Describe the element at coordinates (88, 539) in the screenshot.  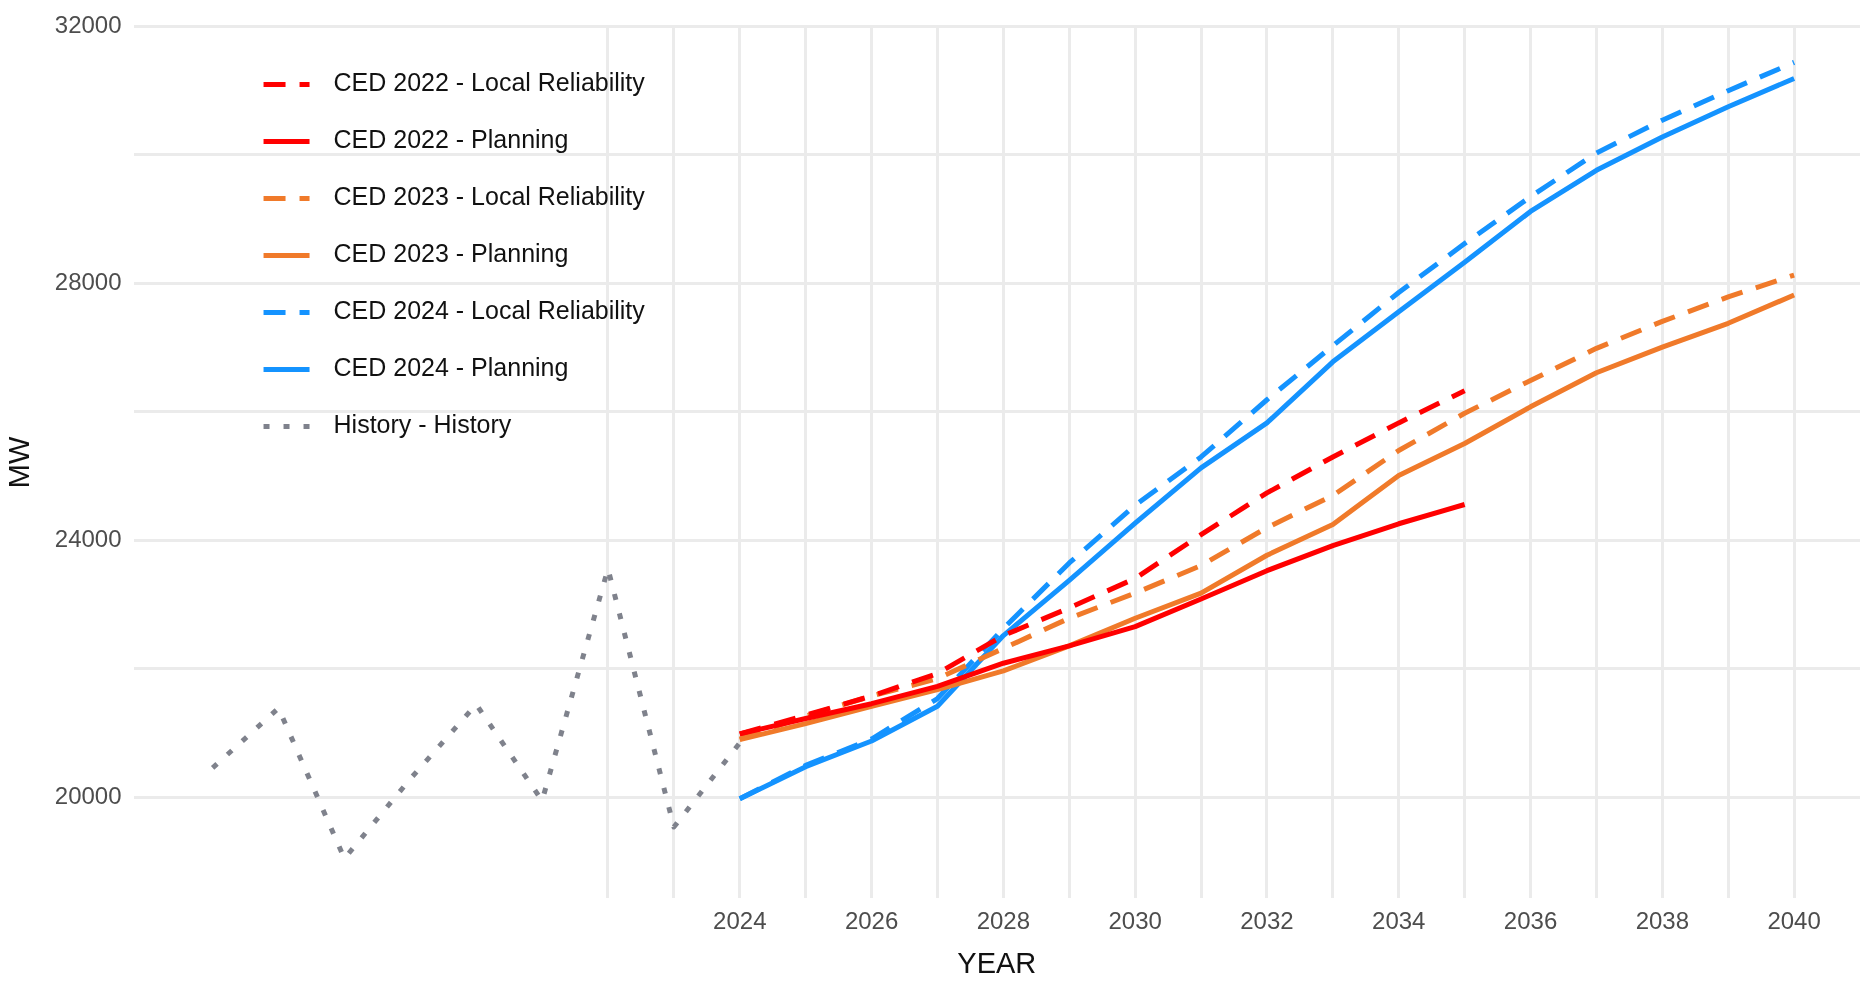
I see `y-tick-label: 24000` at that location.